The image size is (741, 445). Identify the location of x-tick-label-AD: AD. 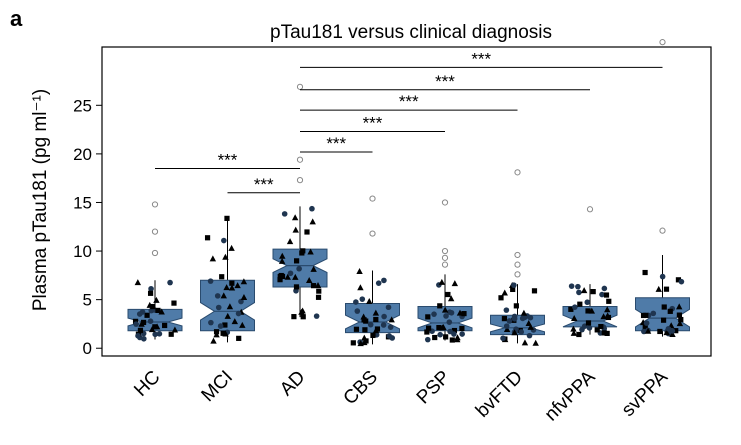
(293, 384).